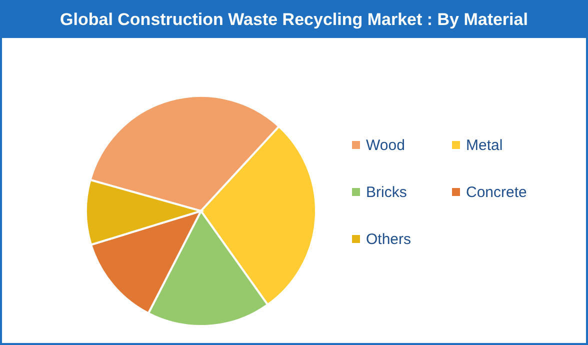 Image resolution: width=588 pixels, height=345 pixels. What do you see at coordinates (496, 192) in the screenshot?
I see `legend-label: Concrete` at bounding box center [496, 192].